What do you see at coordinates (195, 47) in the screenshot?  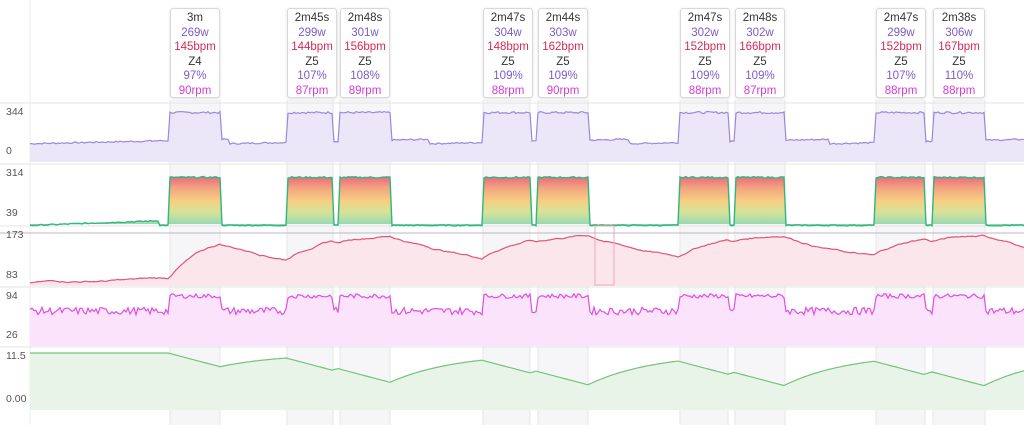 I see `lap-hr: 145bpm` at bounding box center [195, 47].